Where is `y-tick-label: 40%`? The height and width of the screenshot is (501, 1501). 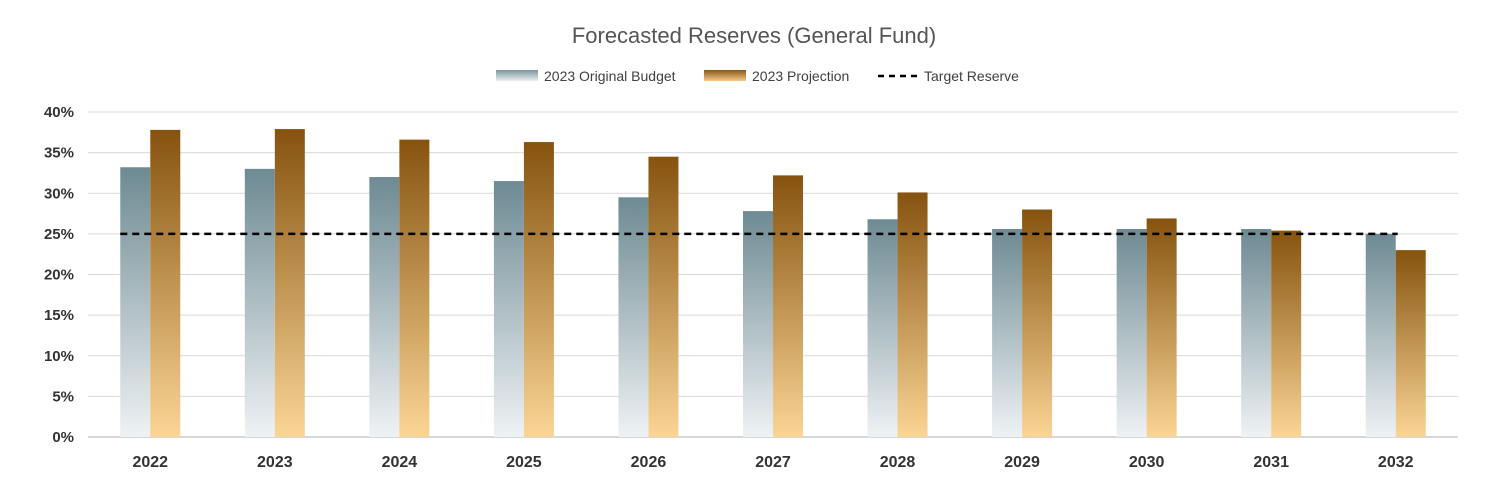
y-tick-label: 40% is located at coordinates (59, 112).